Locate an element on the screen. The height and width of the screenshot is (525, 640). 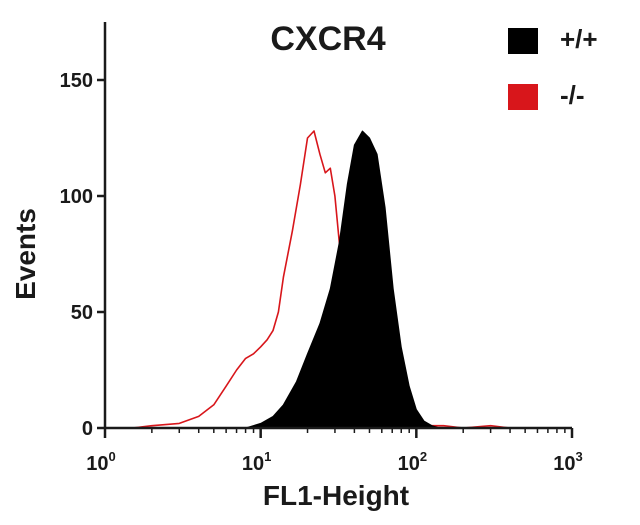
y-tick-label: 0 is located at coordinates (87, 429).